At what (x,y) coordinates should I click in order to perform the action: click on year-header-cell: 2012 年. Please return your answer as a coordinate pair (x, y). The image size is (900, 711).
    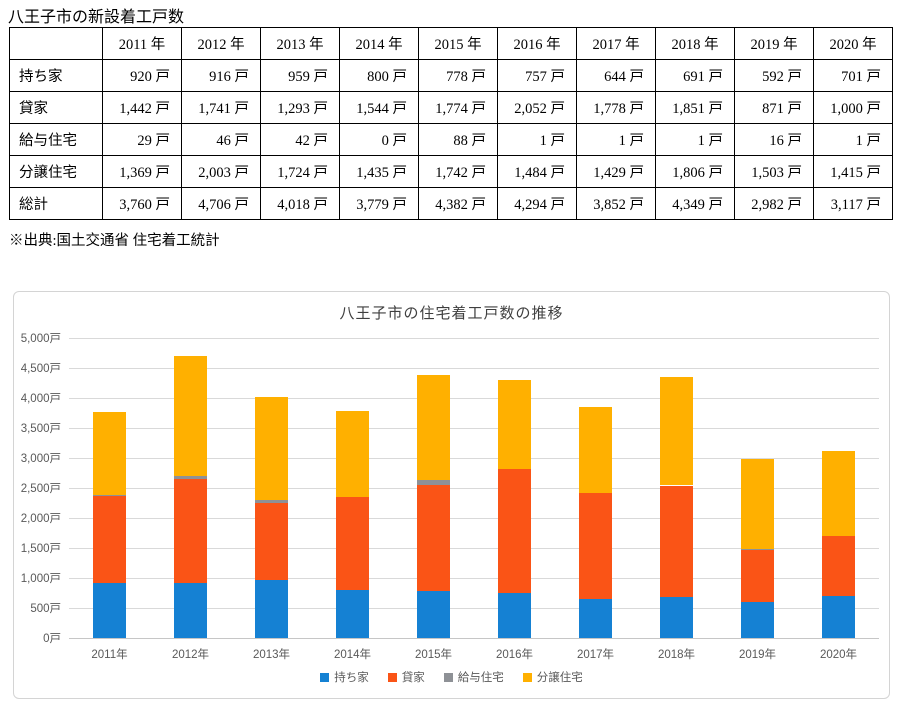
    Looking at the image, I should click on (221, 43).